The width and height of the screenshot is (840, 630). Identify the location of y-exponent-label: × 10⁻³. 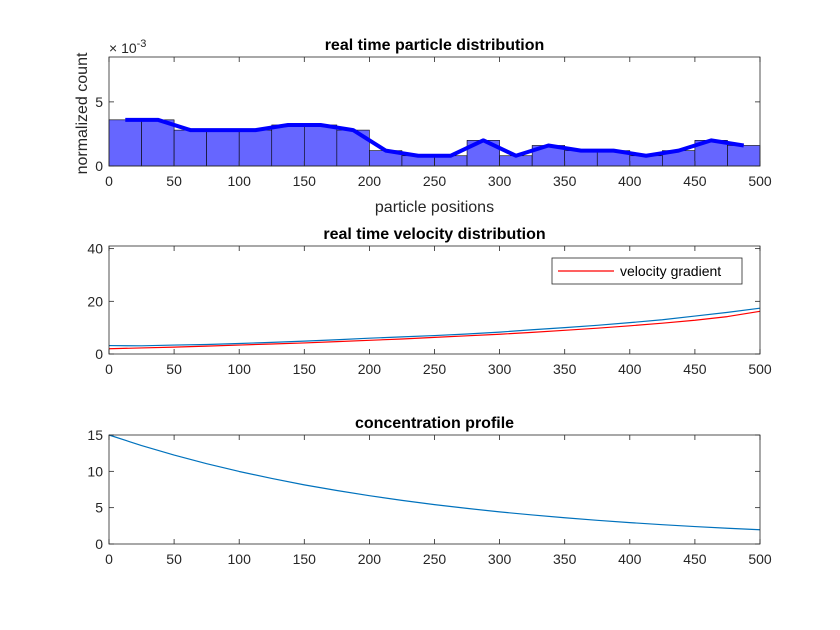
(127, 47).